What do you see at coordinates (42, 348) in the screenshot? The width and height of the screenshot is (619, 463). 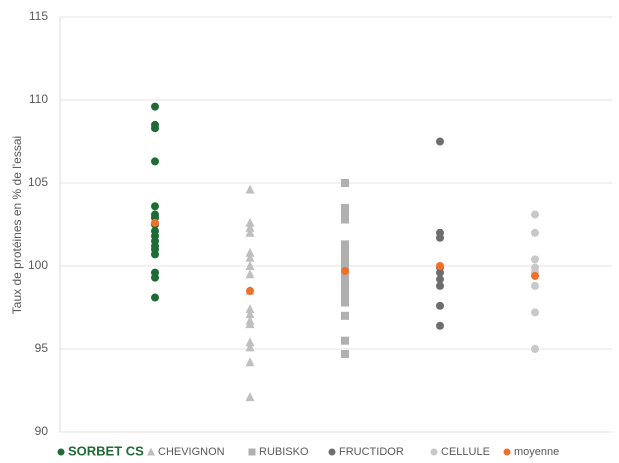 I see `y-tick-label: 95` at bounding box center [42, 348].